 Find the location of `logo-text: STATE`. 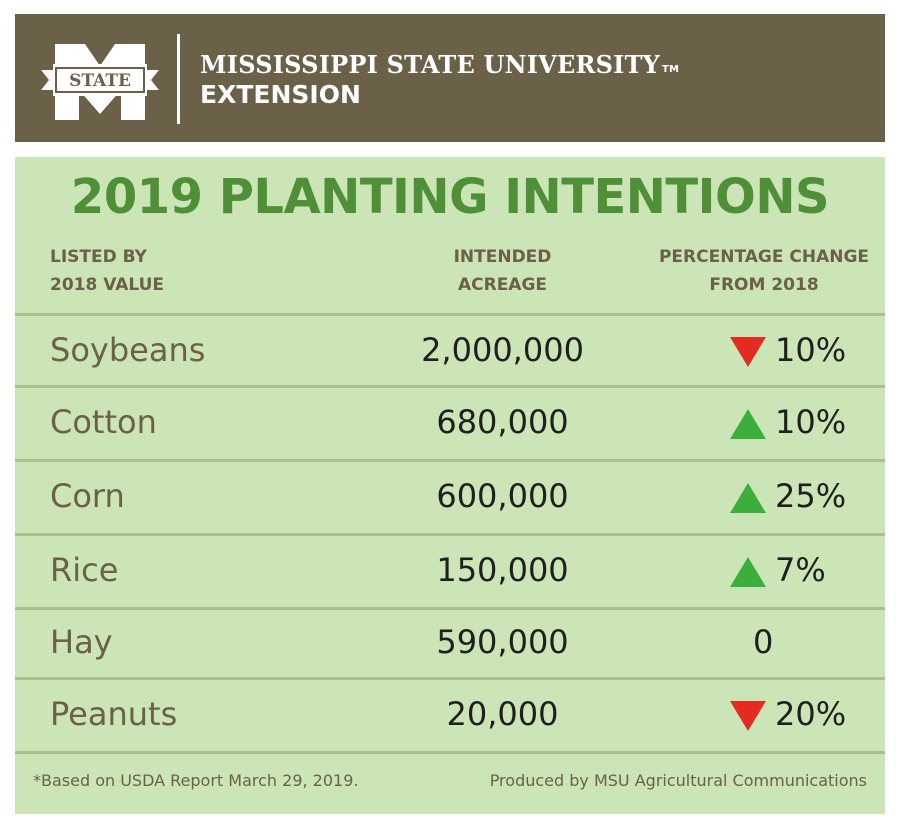

logo-text: STATE is located at coordinates (100, 81).